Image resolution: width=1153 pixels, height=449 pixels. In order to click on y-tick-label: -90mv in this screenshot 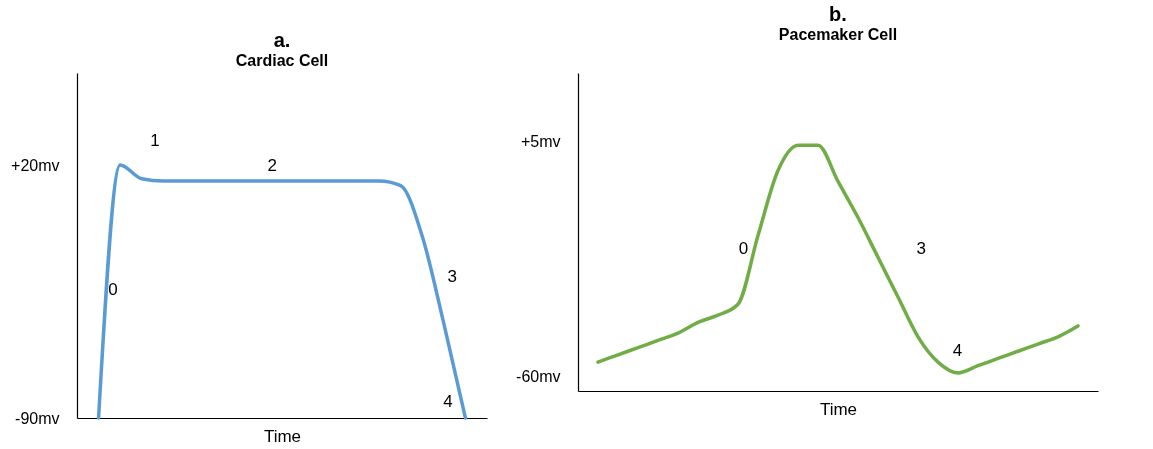, I will do `click(37, 418)`.